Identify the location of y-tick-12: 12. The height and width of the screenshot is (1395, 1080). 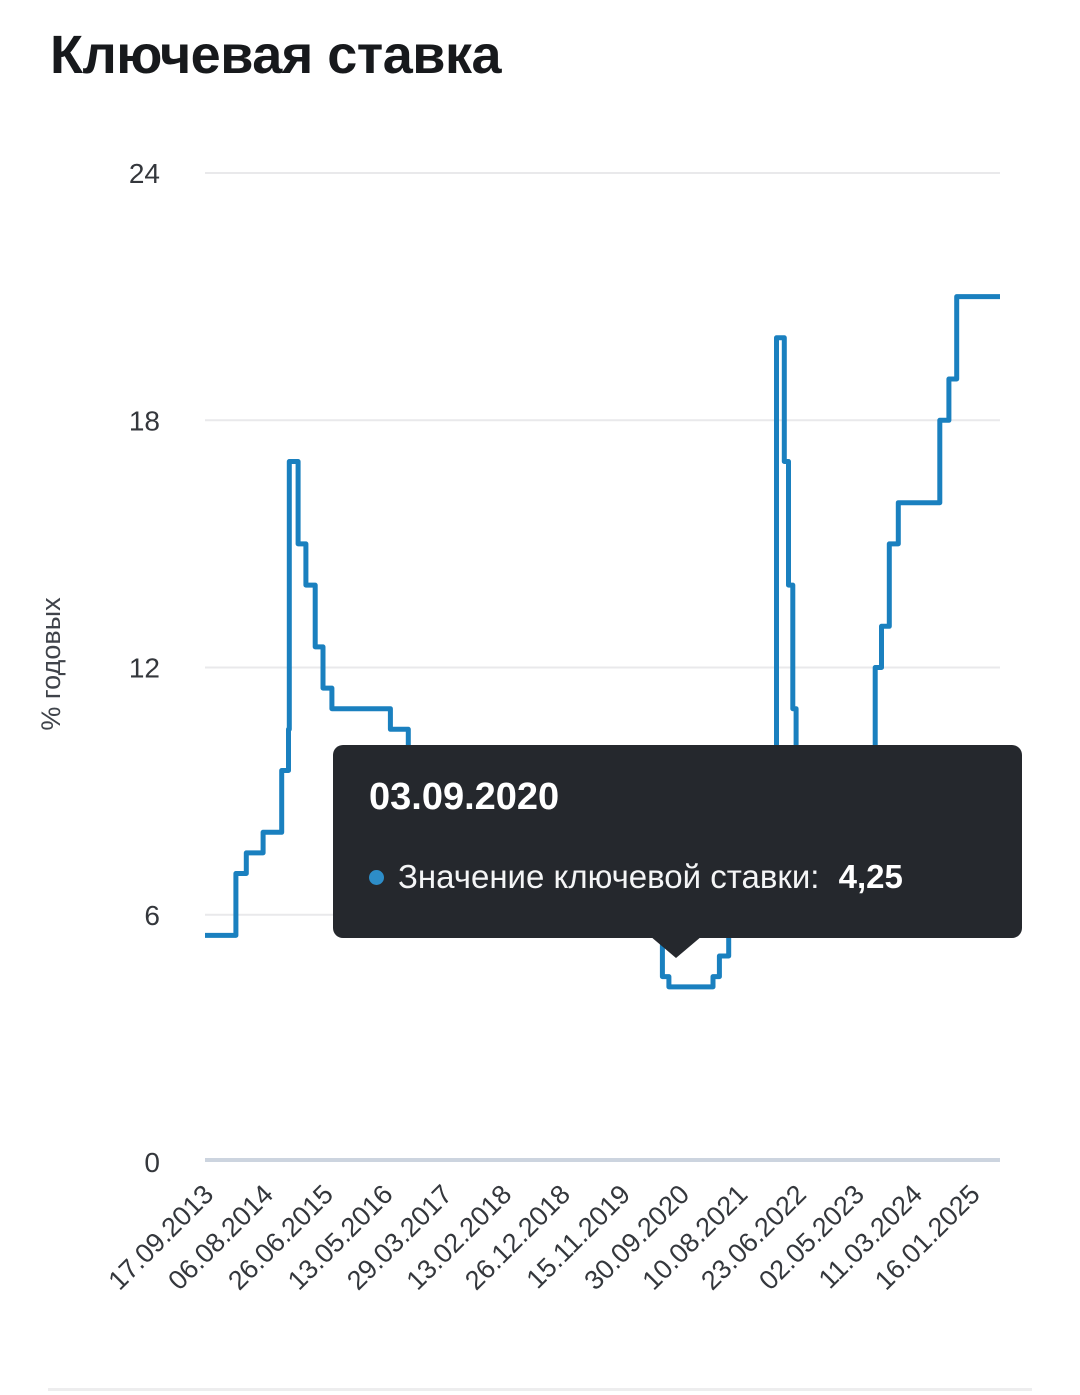
(144, 668).